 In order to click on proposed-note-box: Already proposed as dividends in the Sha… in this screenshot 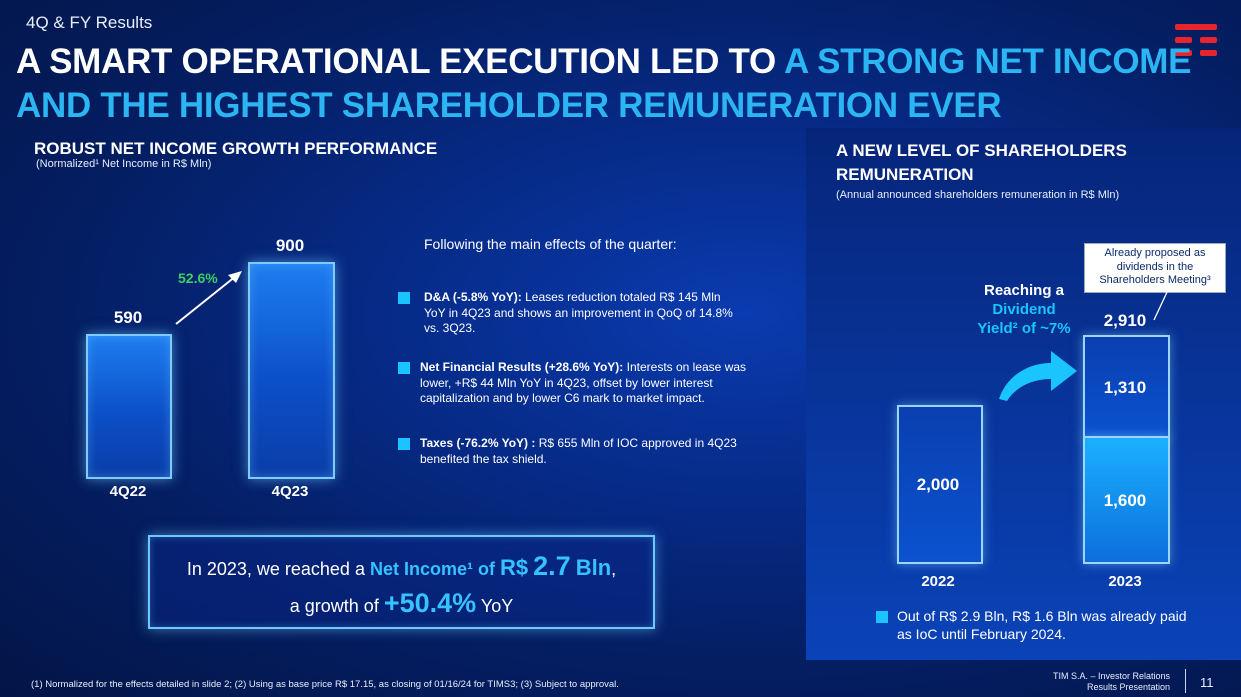, I will do `click(1155, 268)`.